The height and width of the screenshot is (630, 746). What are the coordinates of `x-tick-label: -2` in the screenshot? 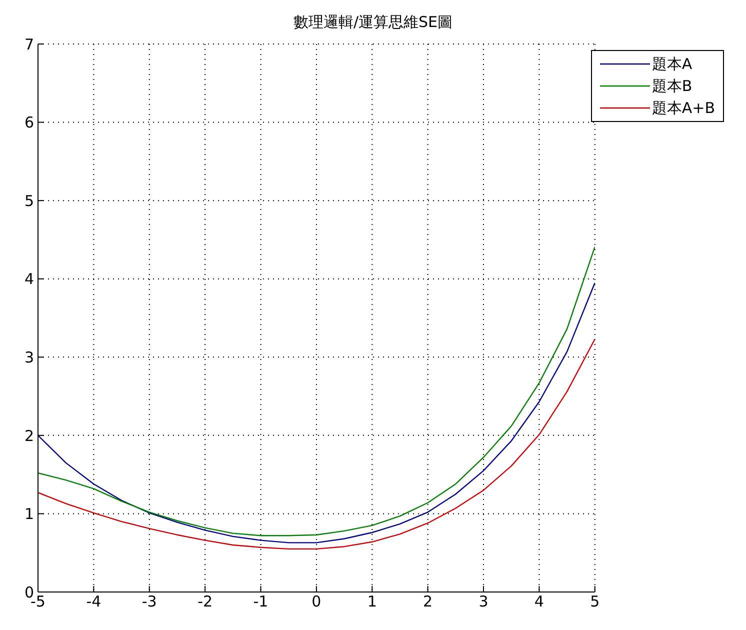 It's located at (205, 601).